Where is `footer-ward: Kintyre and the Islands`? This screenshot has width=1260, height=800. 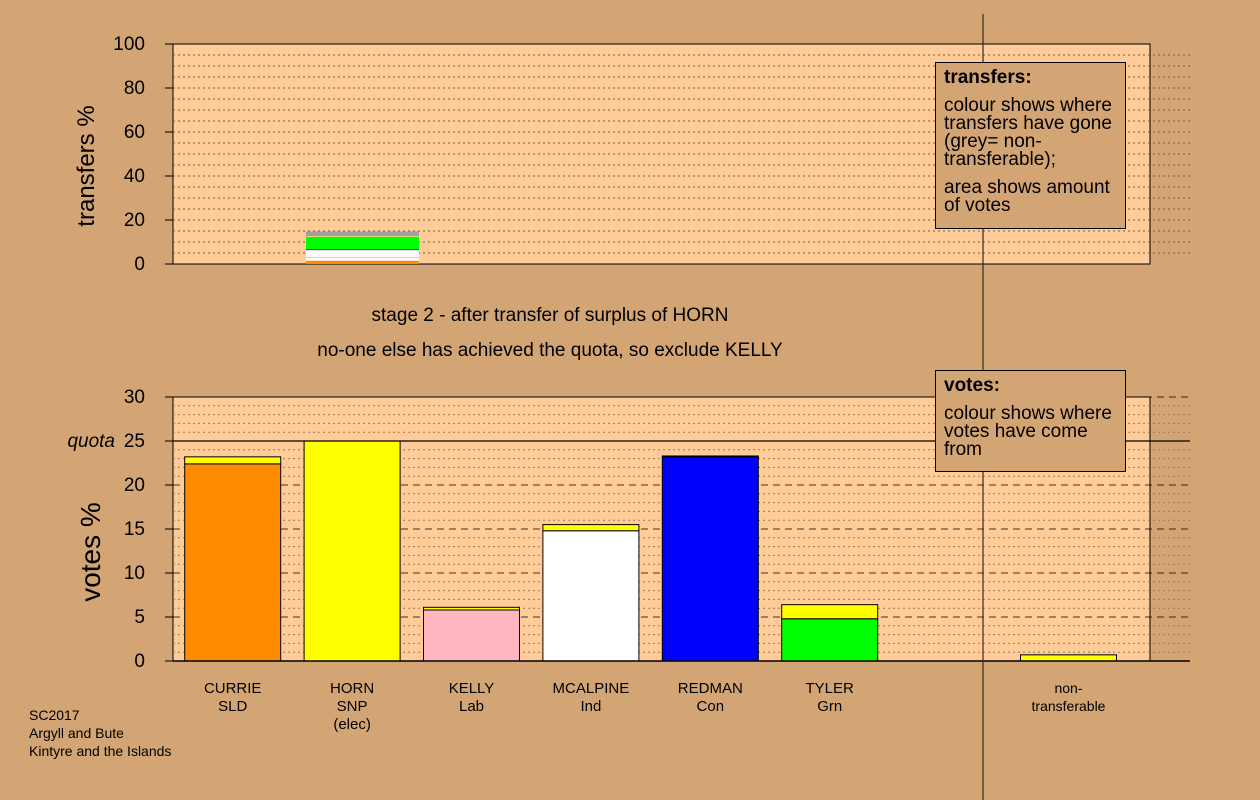
footer-ward: Kintyre and the Islands is located at coordinates (100, 751).